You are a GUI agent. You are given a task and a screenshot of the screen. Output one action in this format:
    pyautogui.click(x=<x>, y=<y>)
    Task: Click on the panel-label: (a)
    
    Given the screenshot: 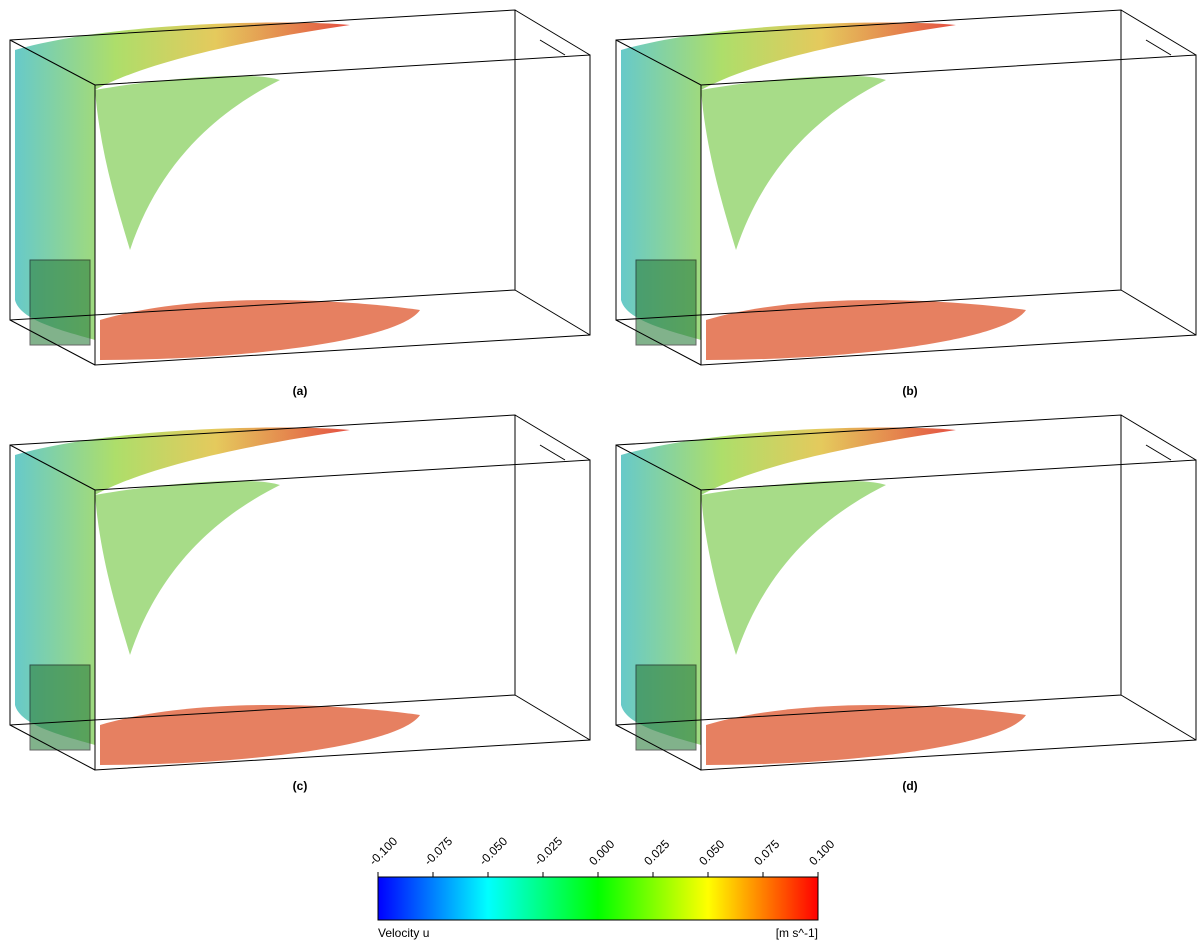 What is the action you would take?
    pyautogui.click(x=300, y=391)
    